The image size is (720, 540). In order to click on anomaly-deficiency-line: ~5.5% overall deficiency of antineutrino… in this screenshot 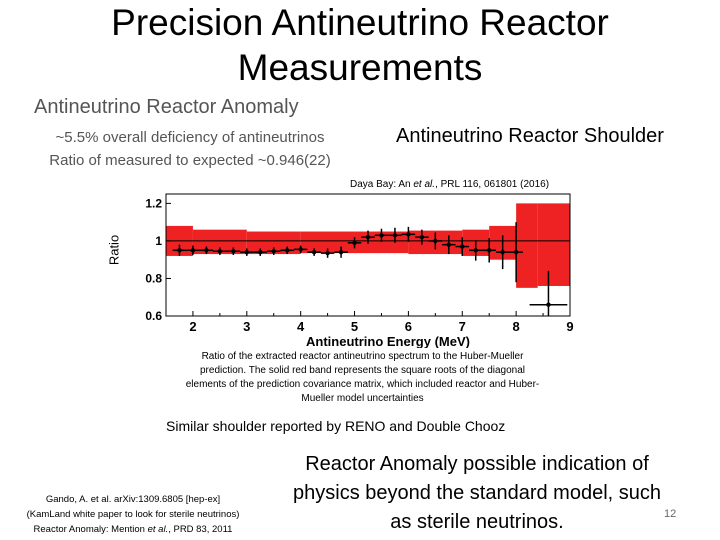, I will do `click(190, 137)`.